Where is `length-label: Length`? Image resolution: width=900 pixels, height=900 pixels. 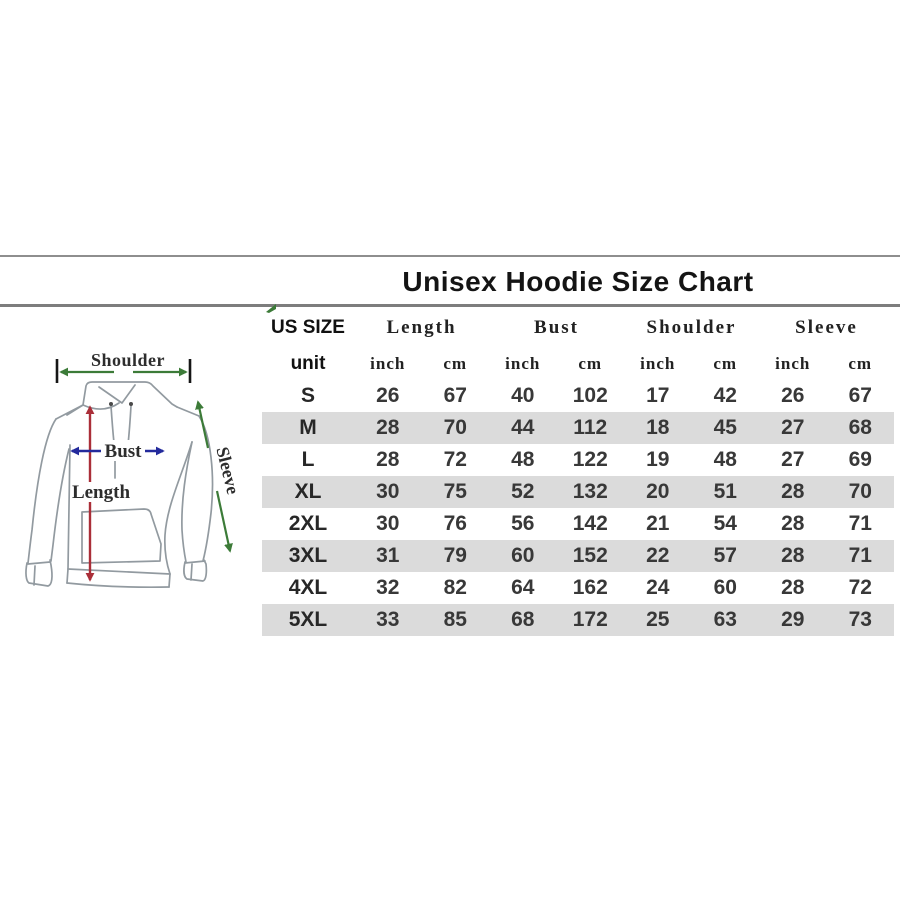
length-label: Length is located at coordinates (101, 492).